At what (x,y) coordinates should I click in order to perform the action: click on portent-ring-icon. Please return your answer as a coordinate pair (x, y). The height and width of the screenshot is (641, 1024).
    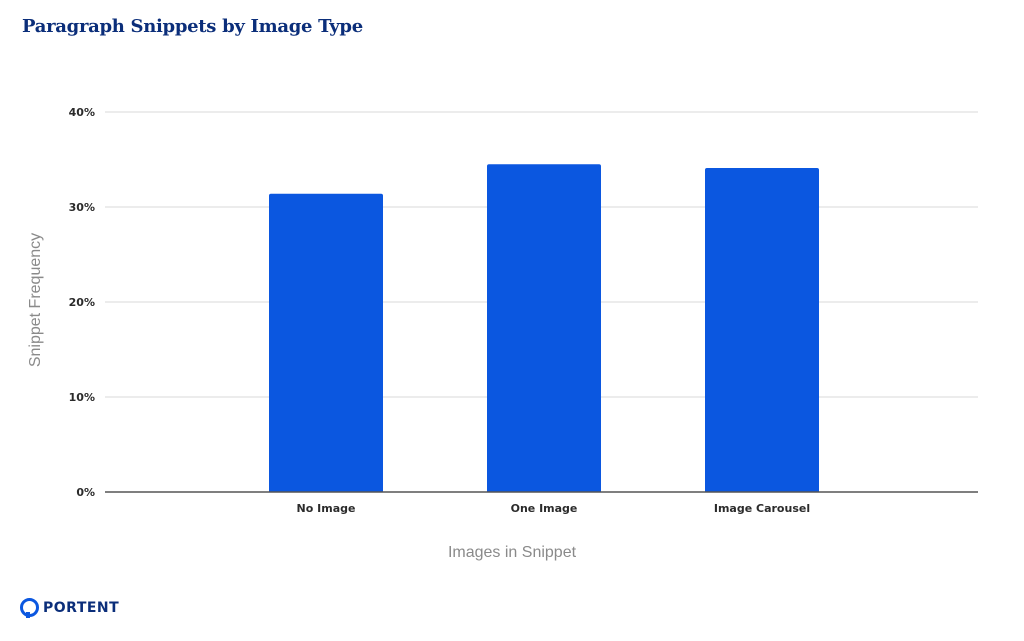
    Looking at the image, I should click on (29, 608).